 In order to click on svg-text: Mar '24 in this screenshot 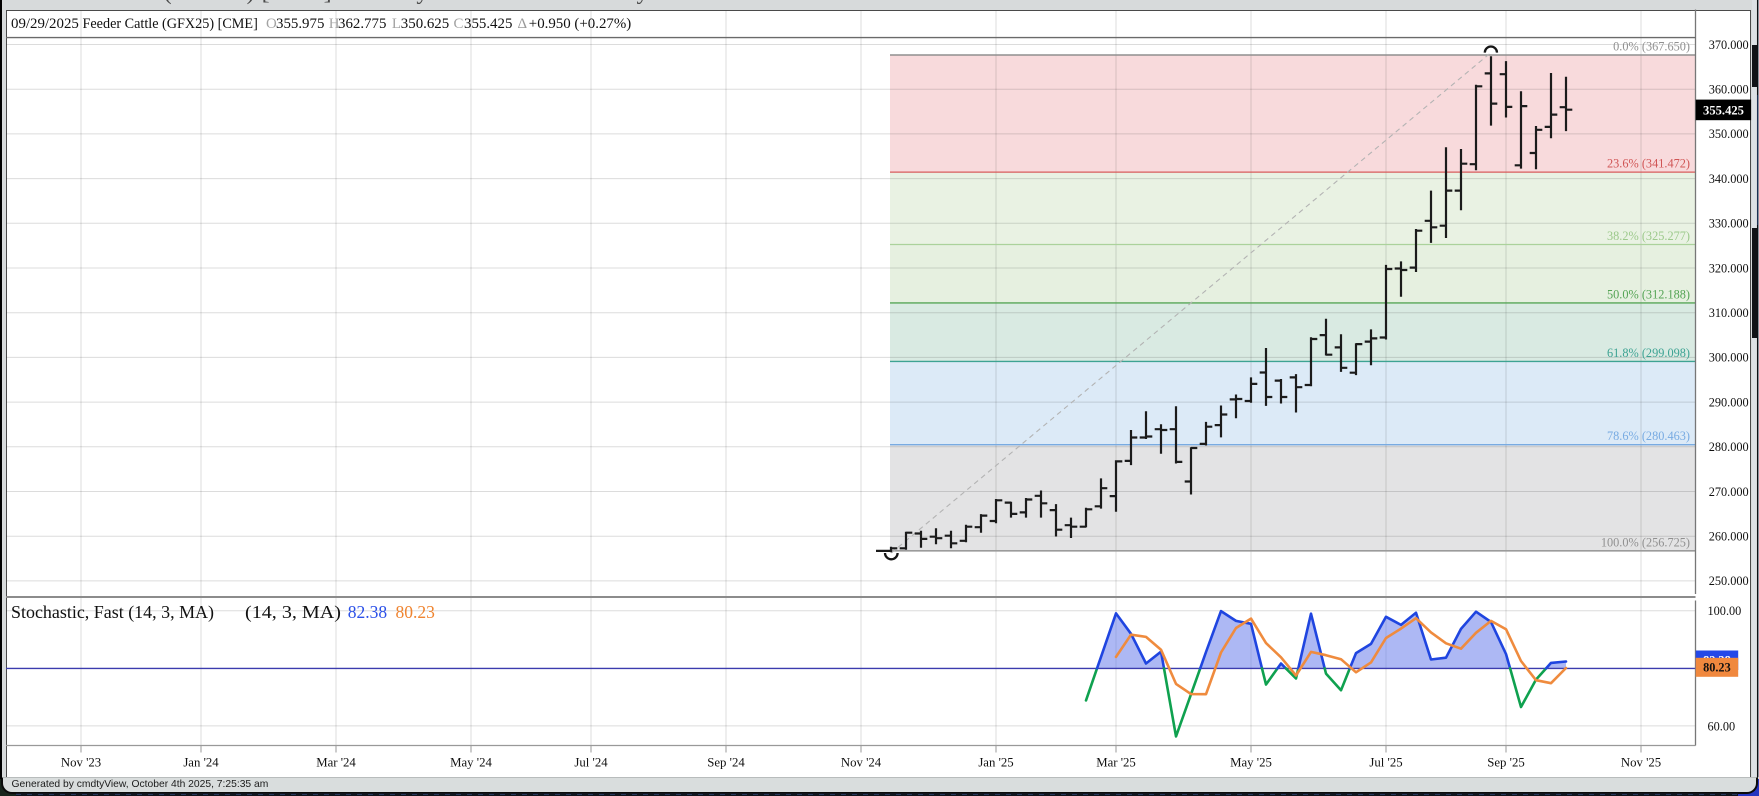, I will do `click(336, 763)`.